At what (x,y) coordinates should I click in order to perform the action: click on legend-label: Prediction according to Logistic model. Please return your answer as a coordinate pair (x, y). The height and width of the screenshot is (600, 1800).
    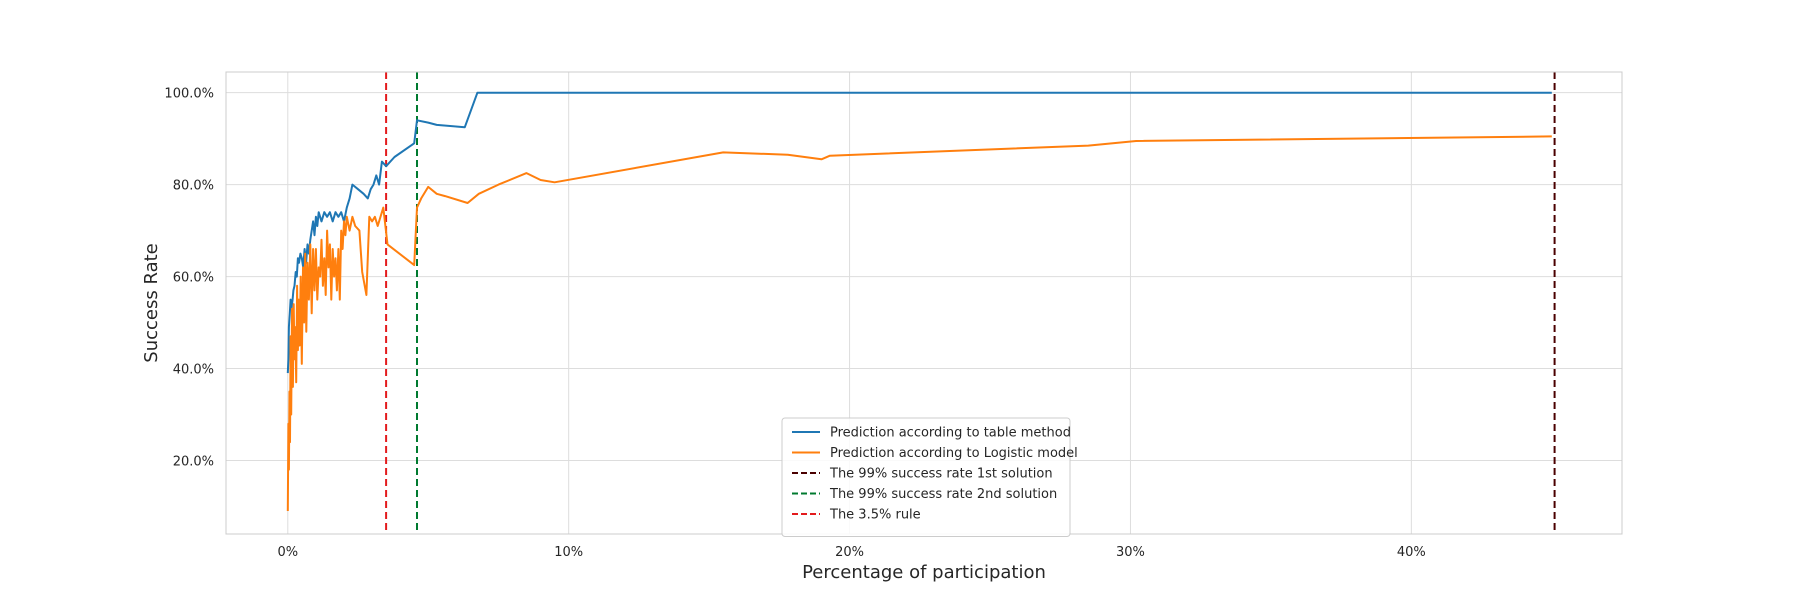
    Looking at the image, I should click on (954, 453).